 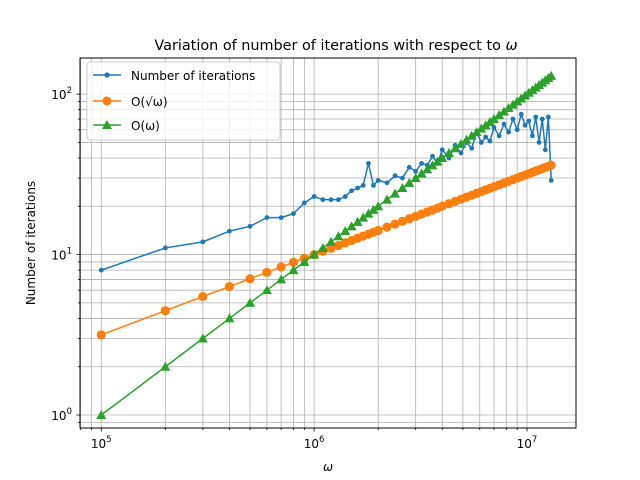 I want to click on legend-label-sqrt-omega: O(√ω), so click(x=149, y=102).